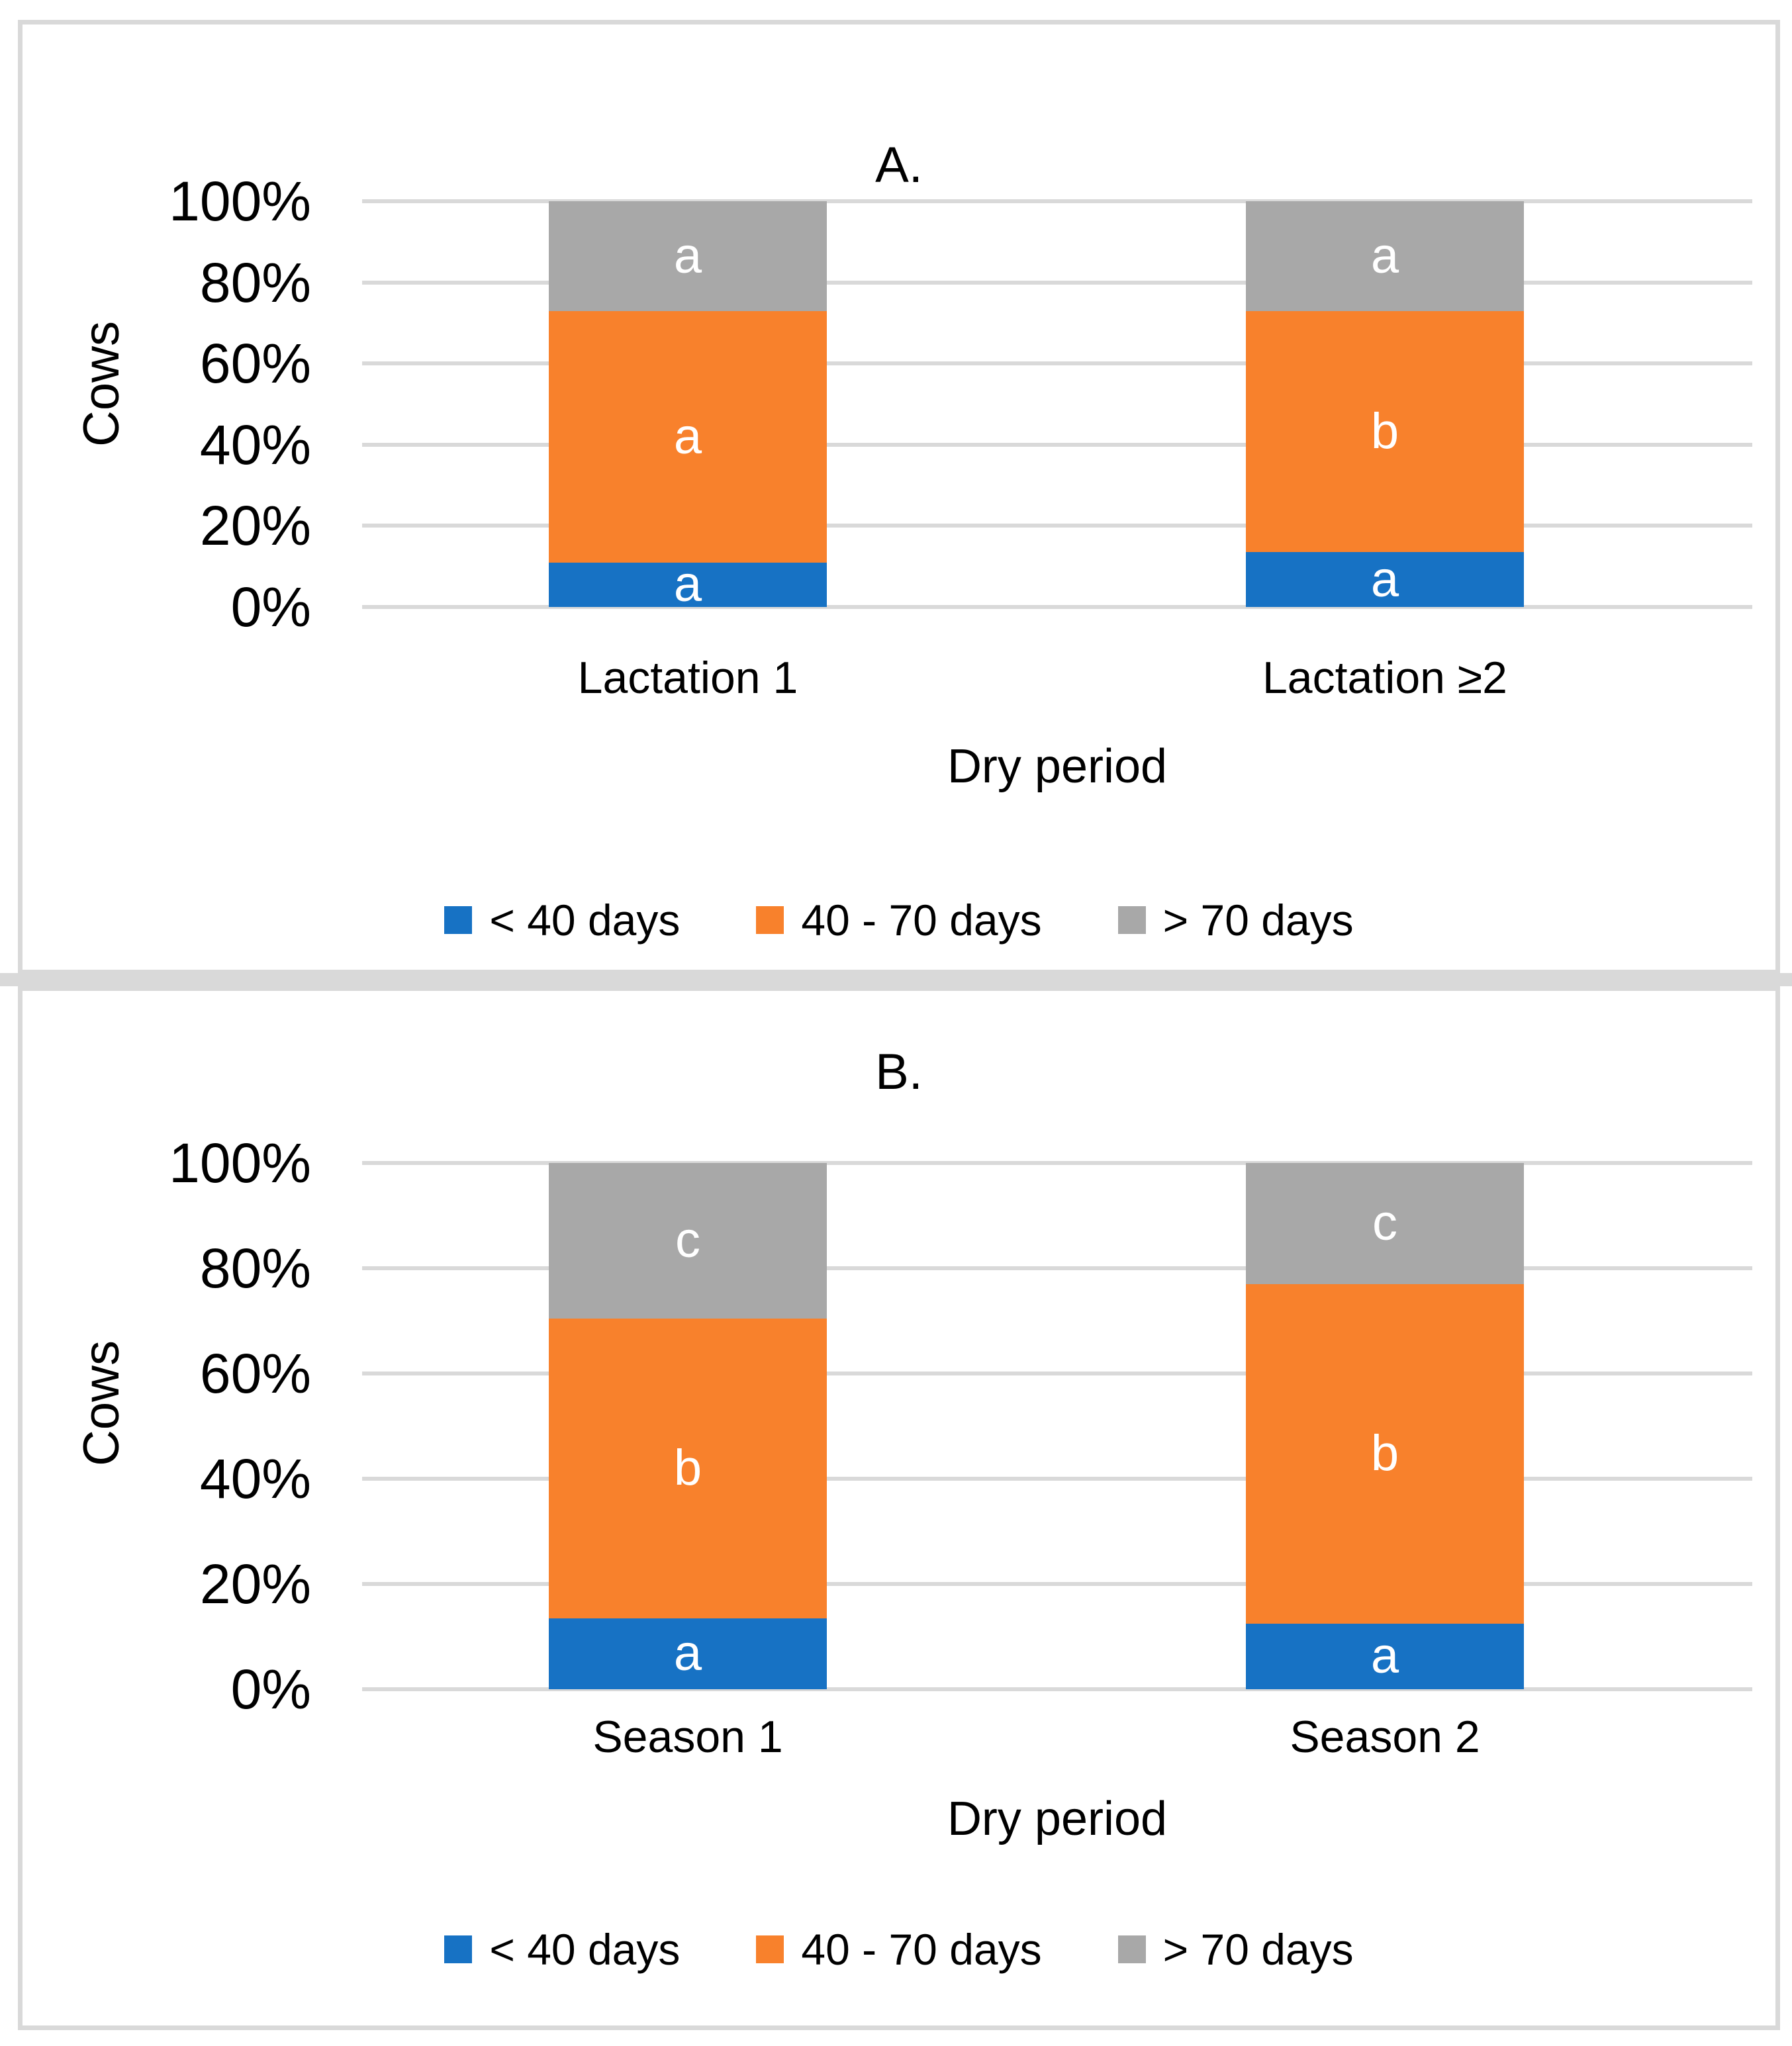 This screenshot has width=1792, height=2046. I want to click on x-axis-category-labels: Season 1 Season 2, so click(1057, 1742).